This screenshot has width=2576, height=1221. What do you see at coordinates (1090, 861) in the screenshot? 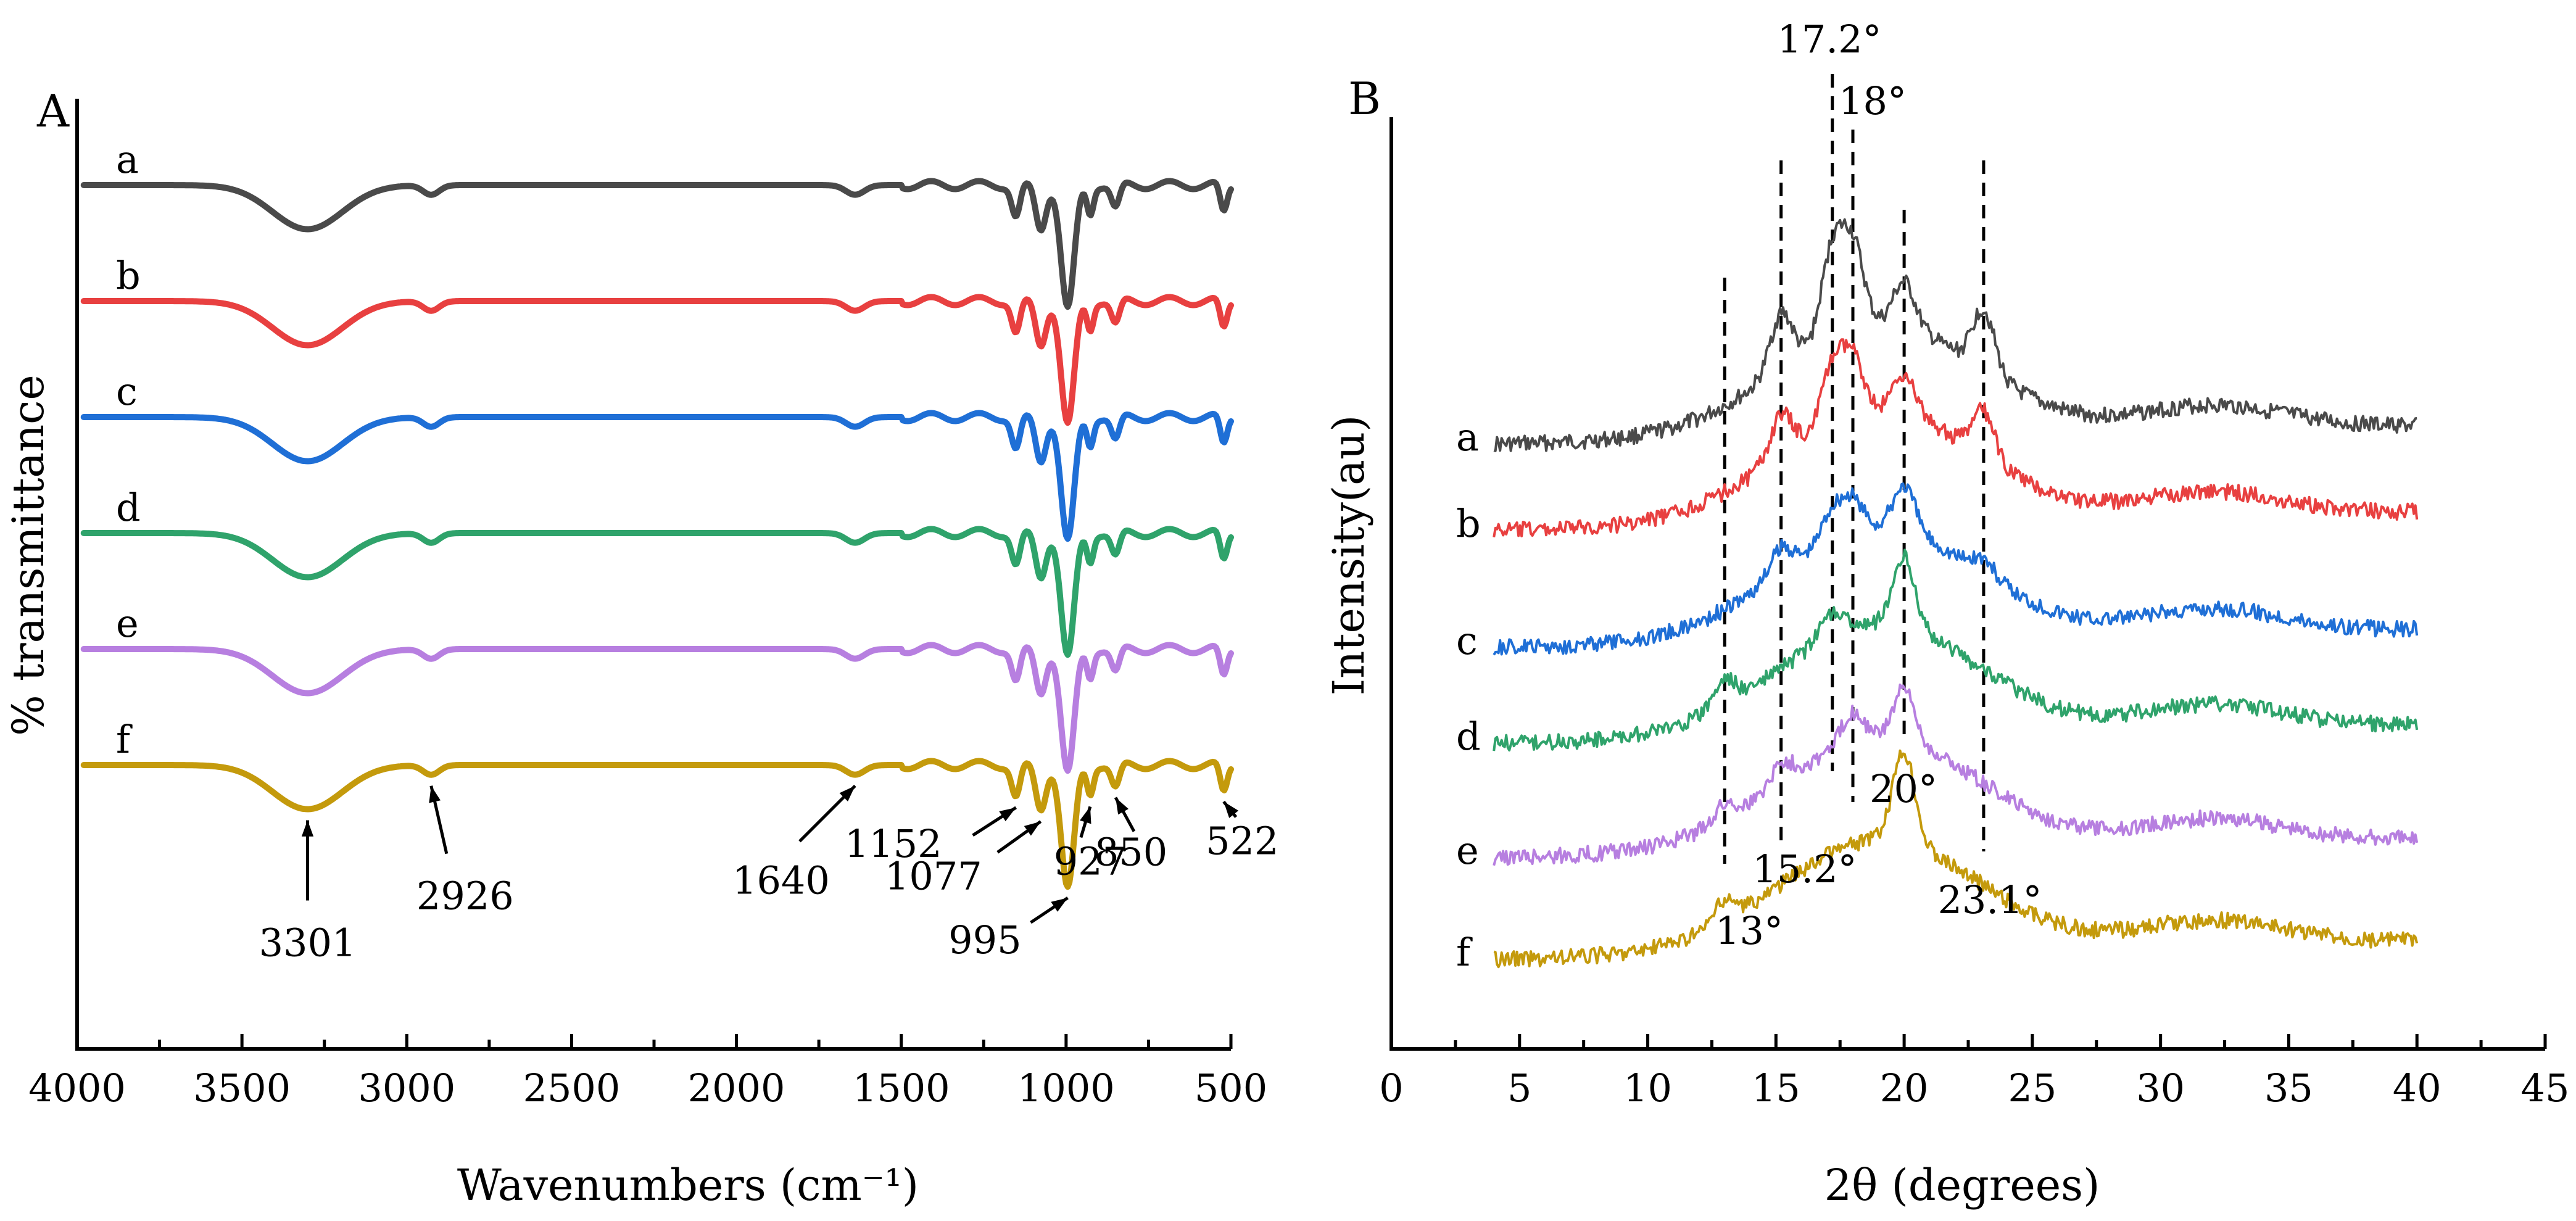
I see `ftir-annotation-label: 927` at bounding box center [1090, 861].